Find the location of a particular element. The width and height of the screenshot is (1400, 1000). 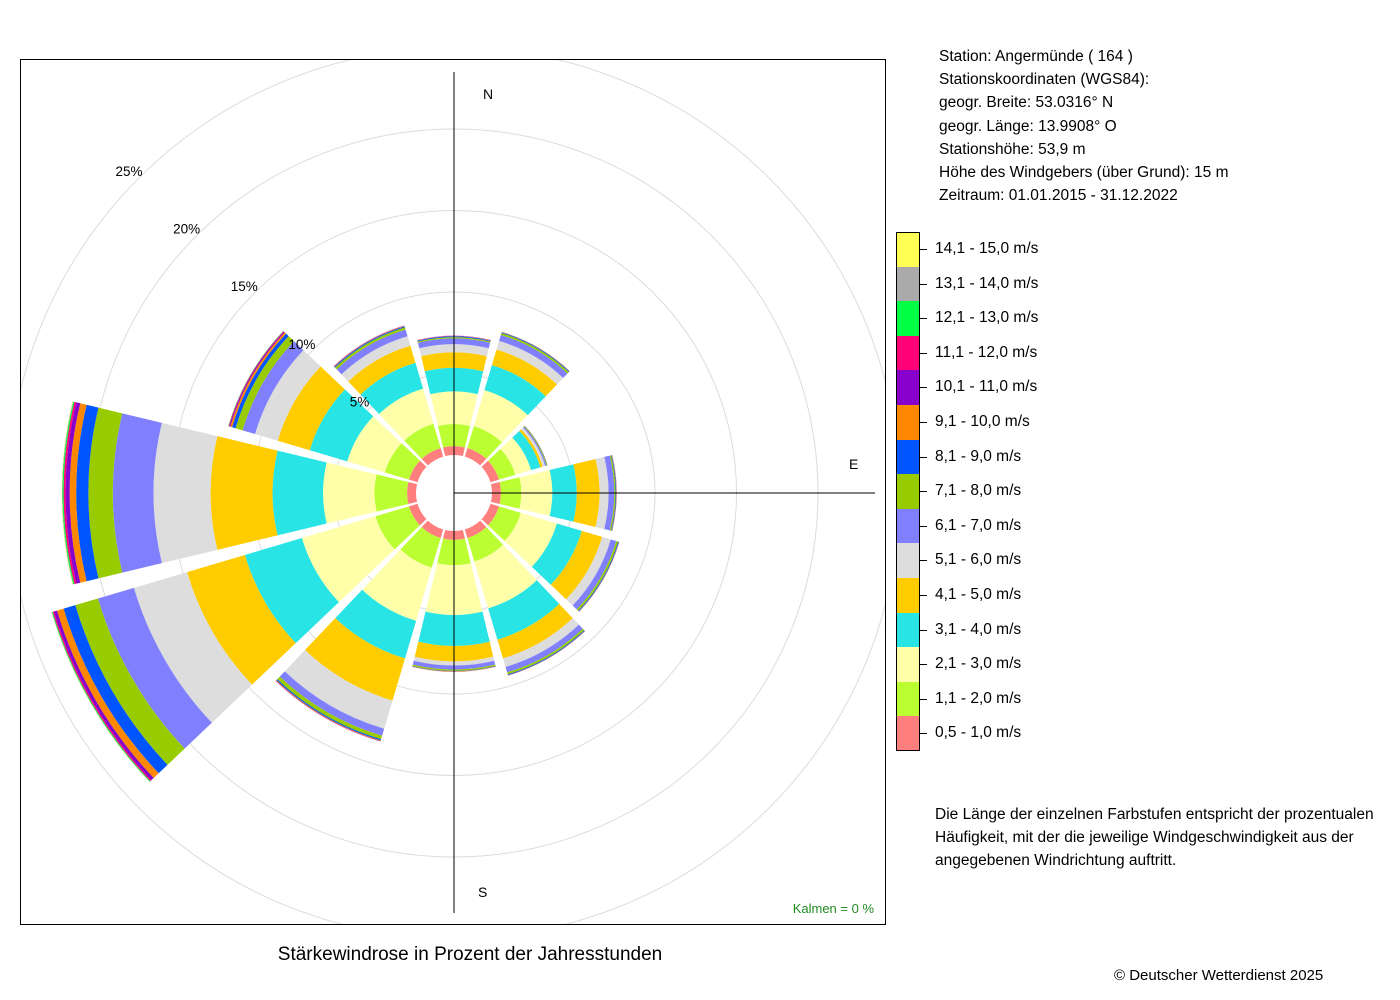

legend-label: 1,1 - 2,0 m/s is located at coordinates (978, 699).